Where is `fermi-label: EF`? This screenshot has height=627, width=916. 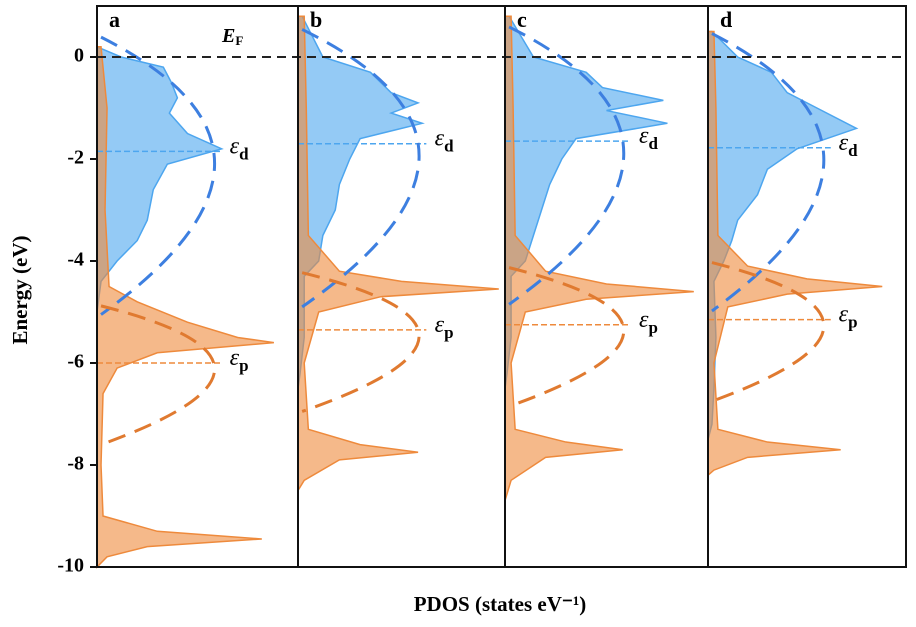
fermi-label: EF is located at coordinates (232, 36).